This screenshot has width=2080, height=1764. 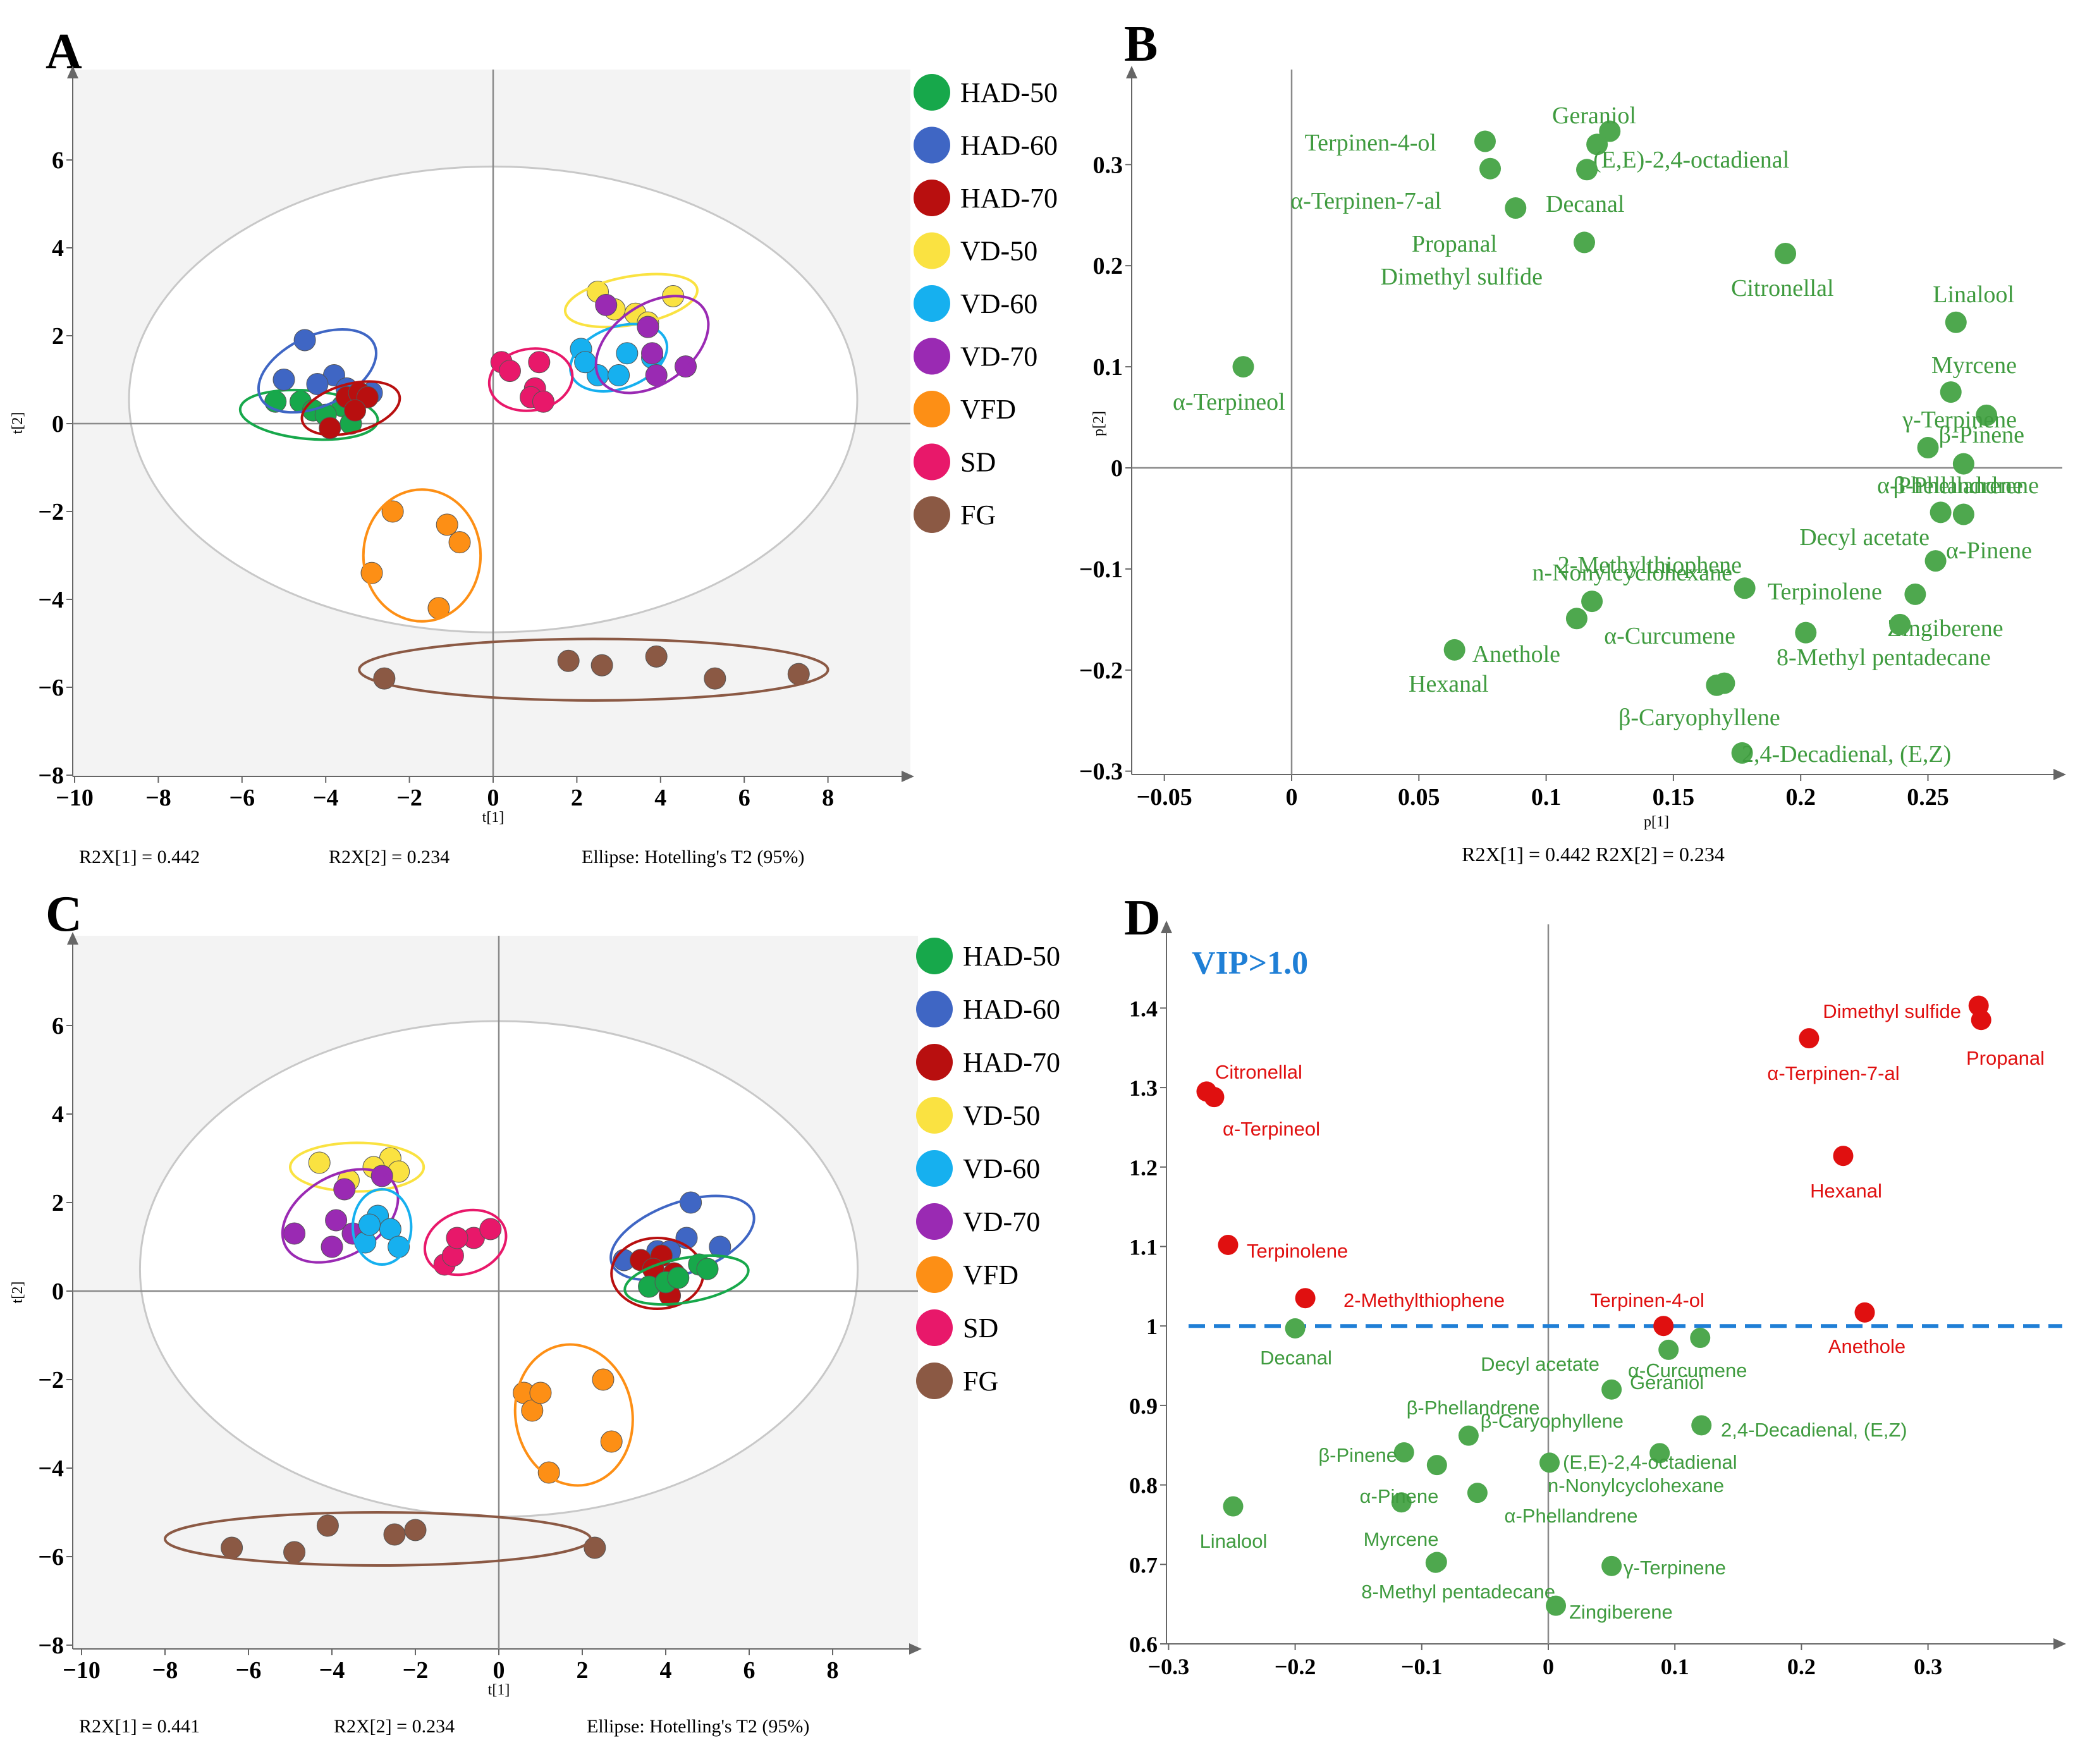 I want to click on loading-label-terpineol: α-Terpineol, so click(x=1229, y=402).